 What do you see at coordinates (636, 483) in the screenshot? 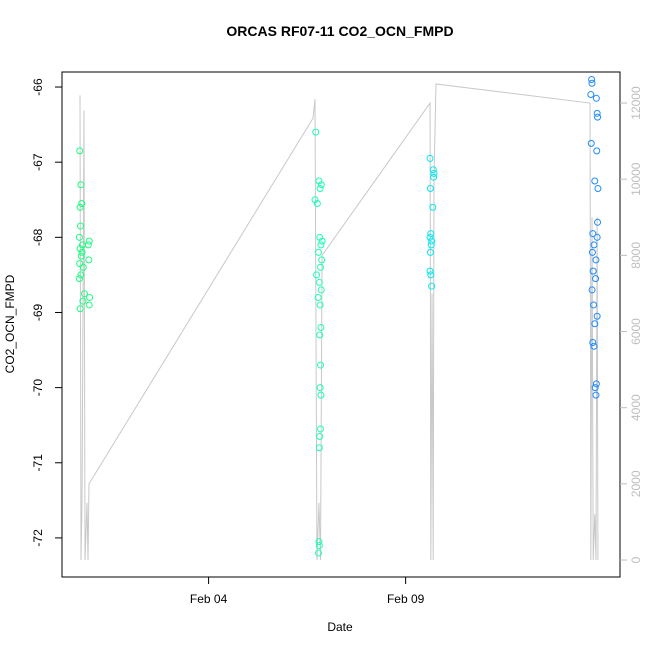
I see `y2-tick-label: 2000` at bounding box center [636, 483].